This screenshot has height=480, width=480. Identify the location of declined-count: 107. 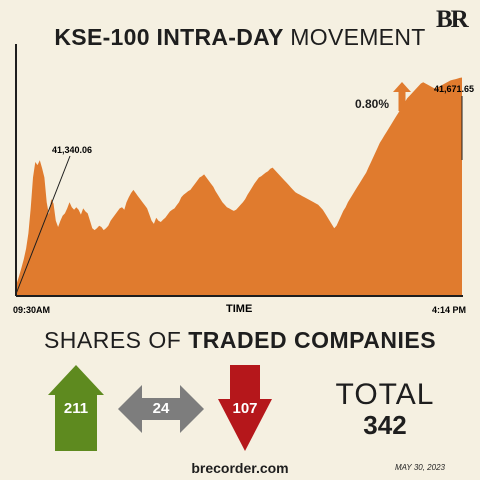
(245, 408).